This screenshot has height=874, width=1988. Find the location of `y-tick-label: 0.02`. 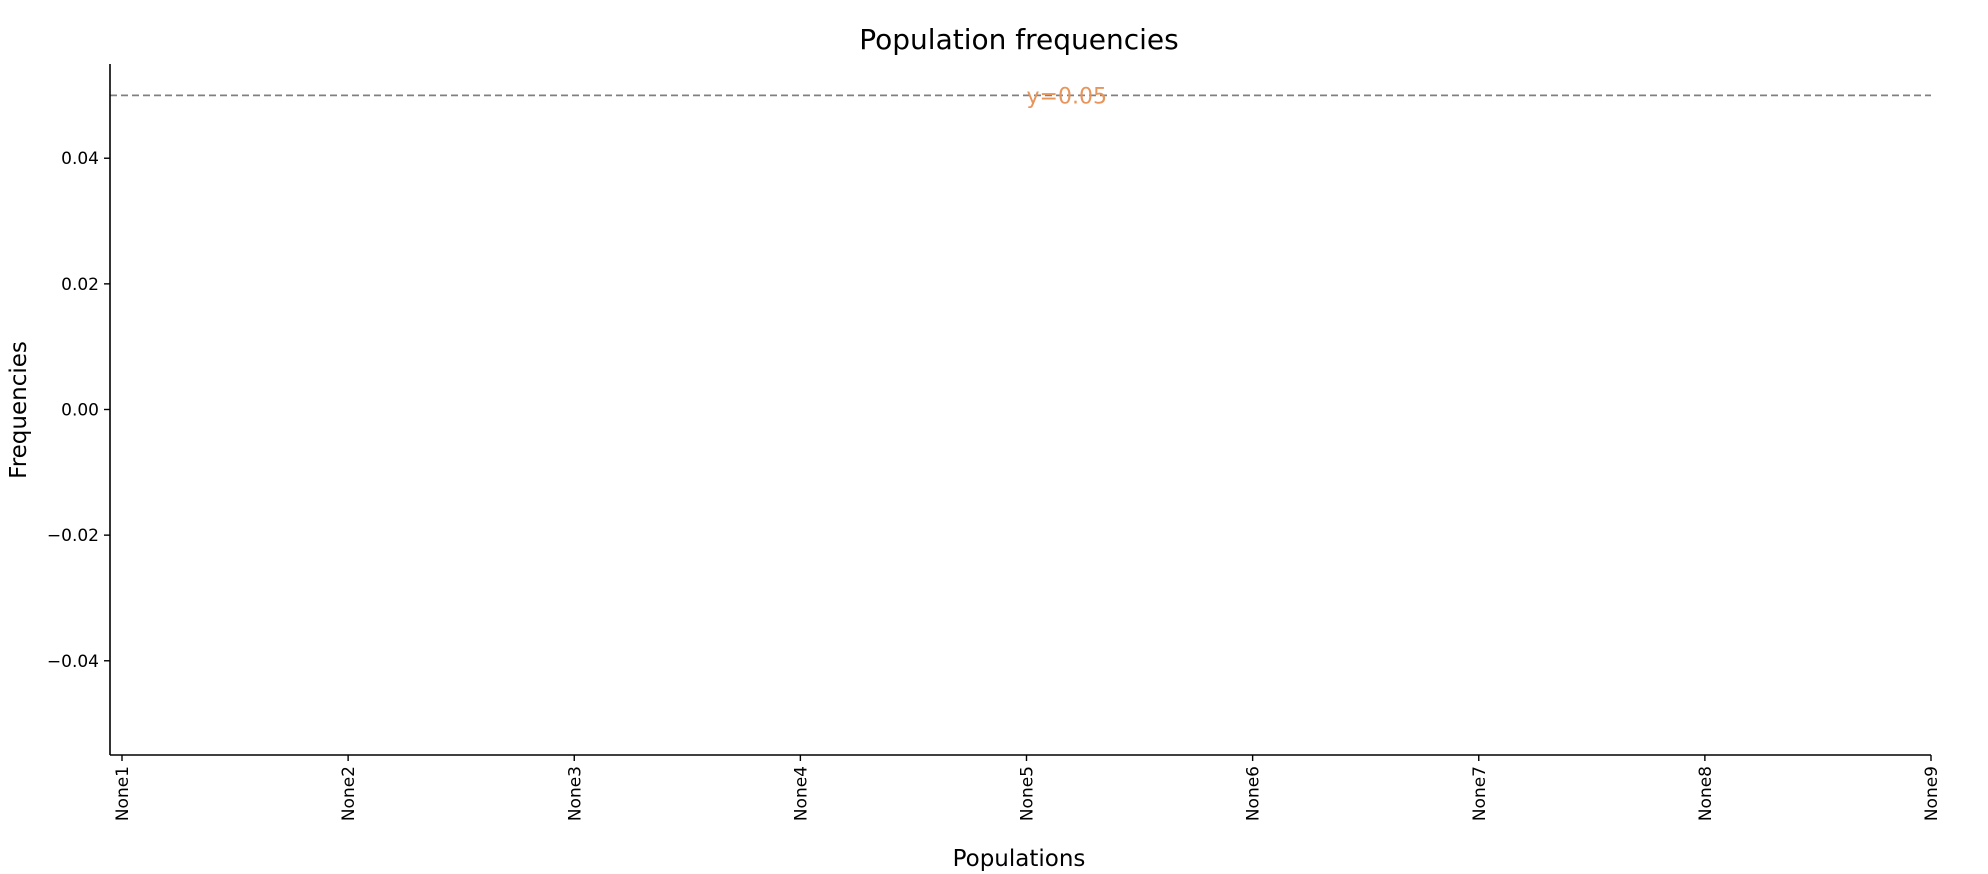

y-tick-label: 0.02 is located at coordinates (80, 285).